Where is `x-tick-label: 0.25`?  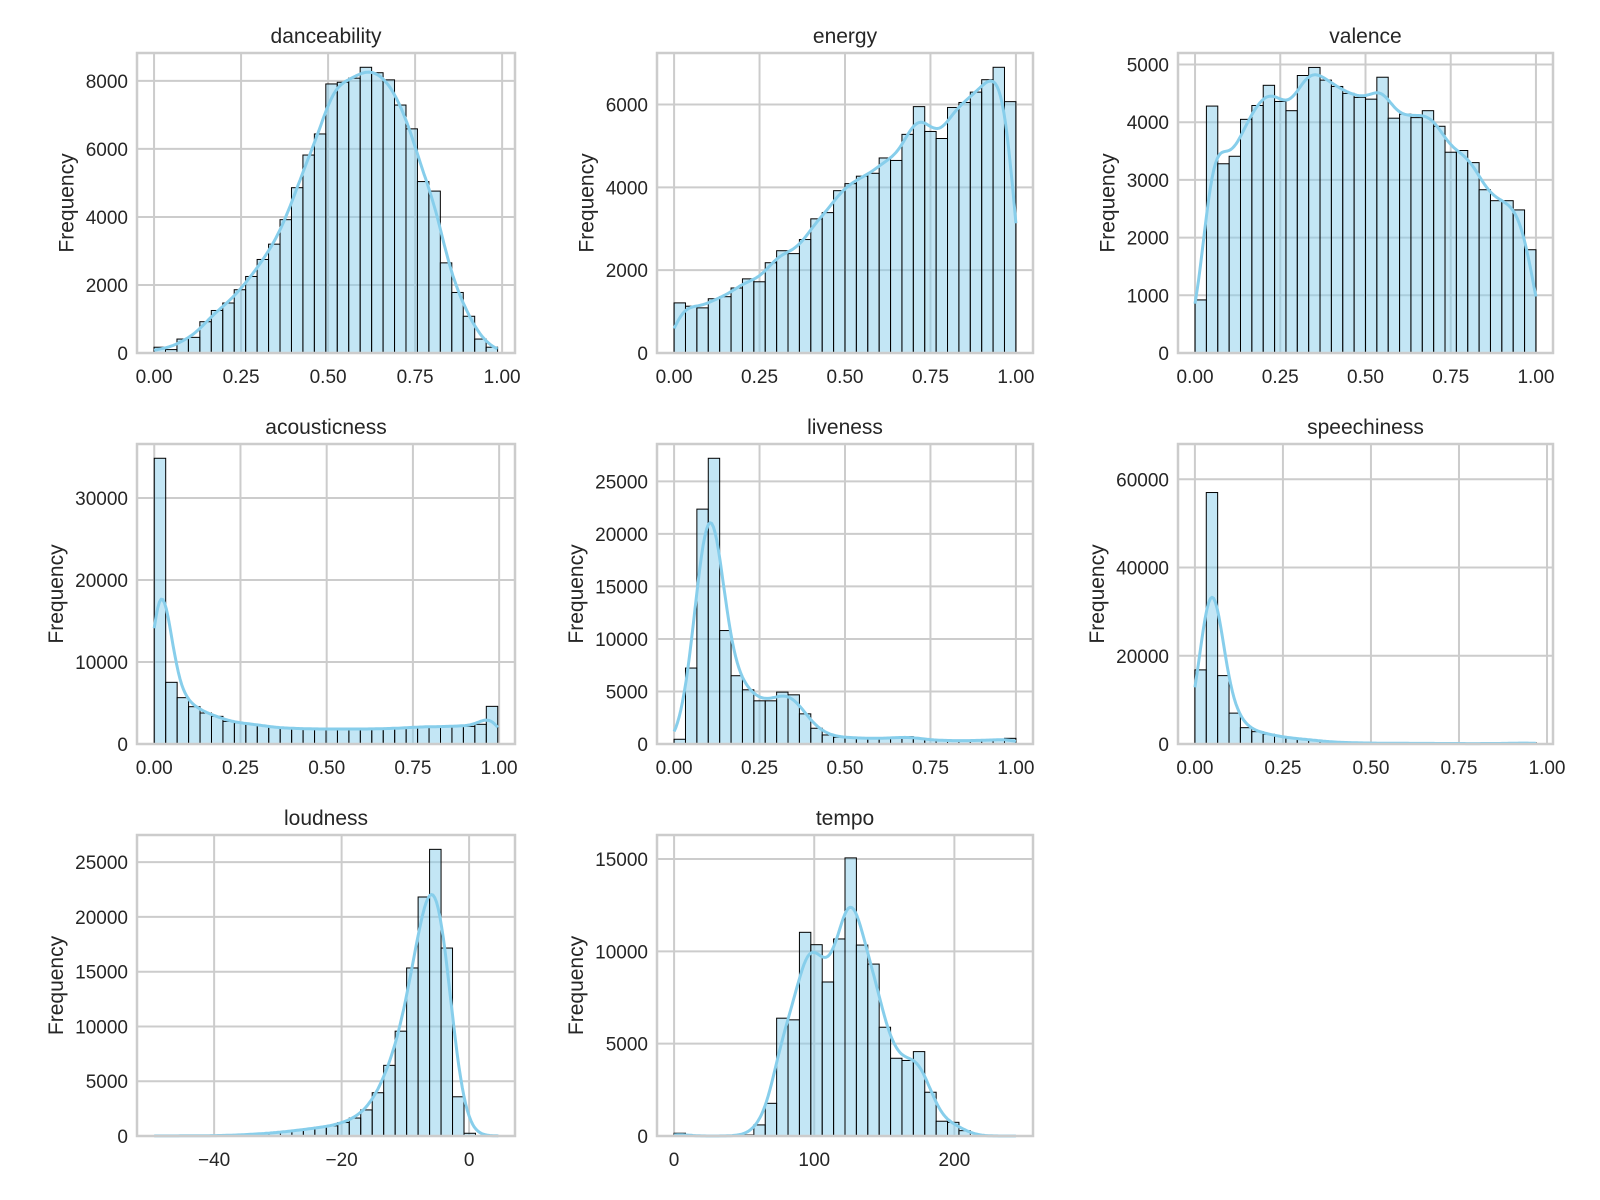 x-tick-label: 0.25 is located at coordinates (759, 768).